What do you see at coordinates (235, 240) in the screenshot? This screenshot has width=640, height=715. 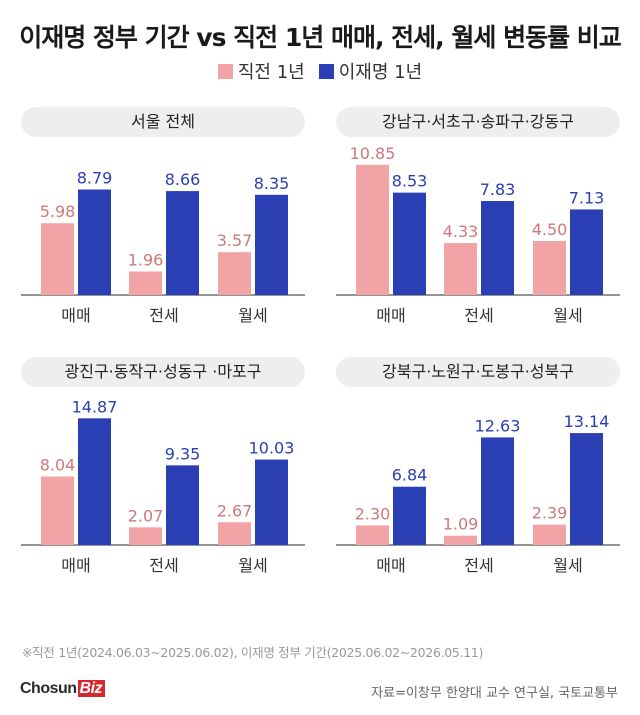 I see `value-label: 3.57` at bounding box center [235, 240].